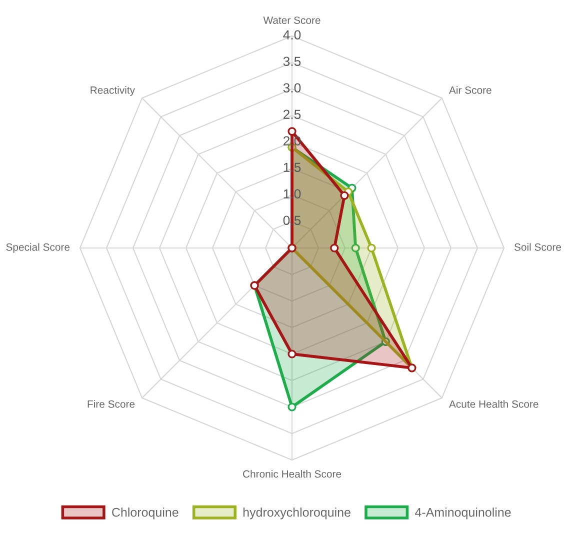 The height and width of the screenshot is (540, 574). I want to click on y-tick-label: 4.0, so click(292, 35).